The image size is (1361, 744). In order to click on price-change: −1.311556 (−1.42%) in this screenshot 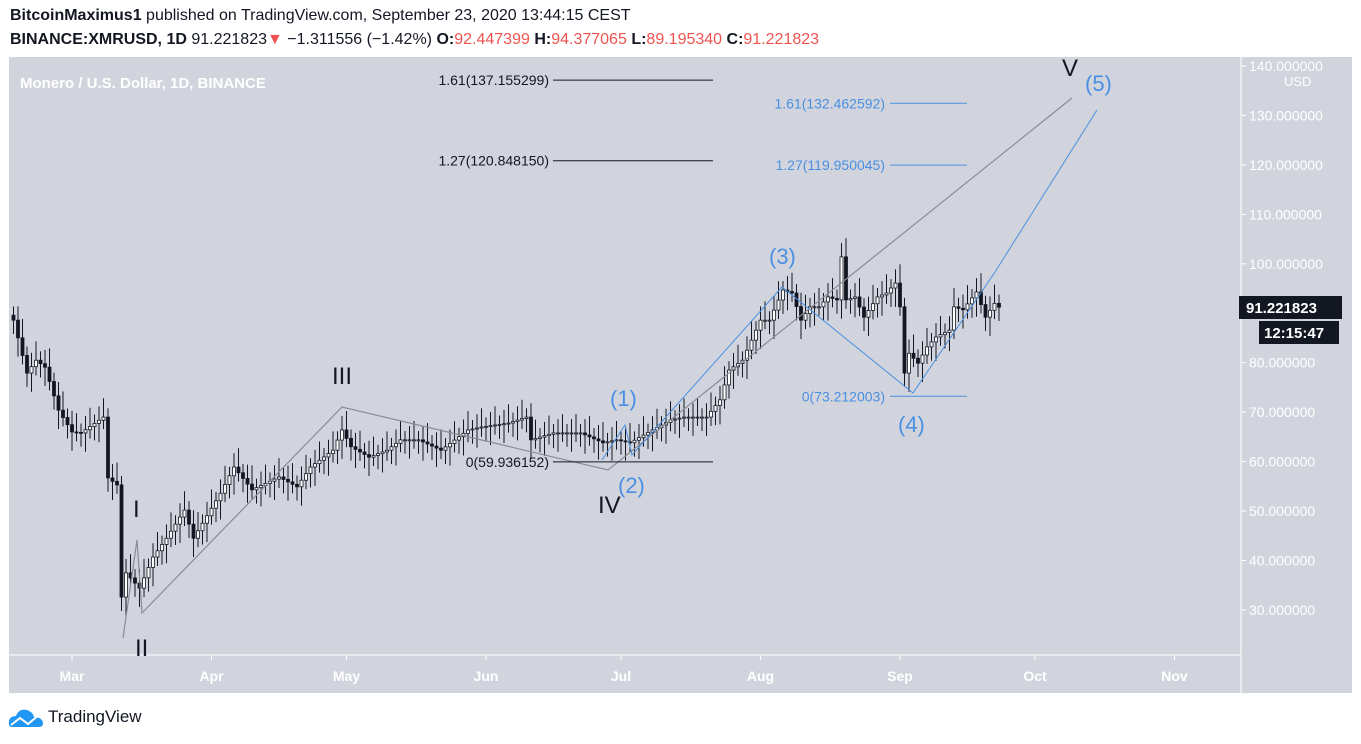, I will do `click(359, 39)`.